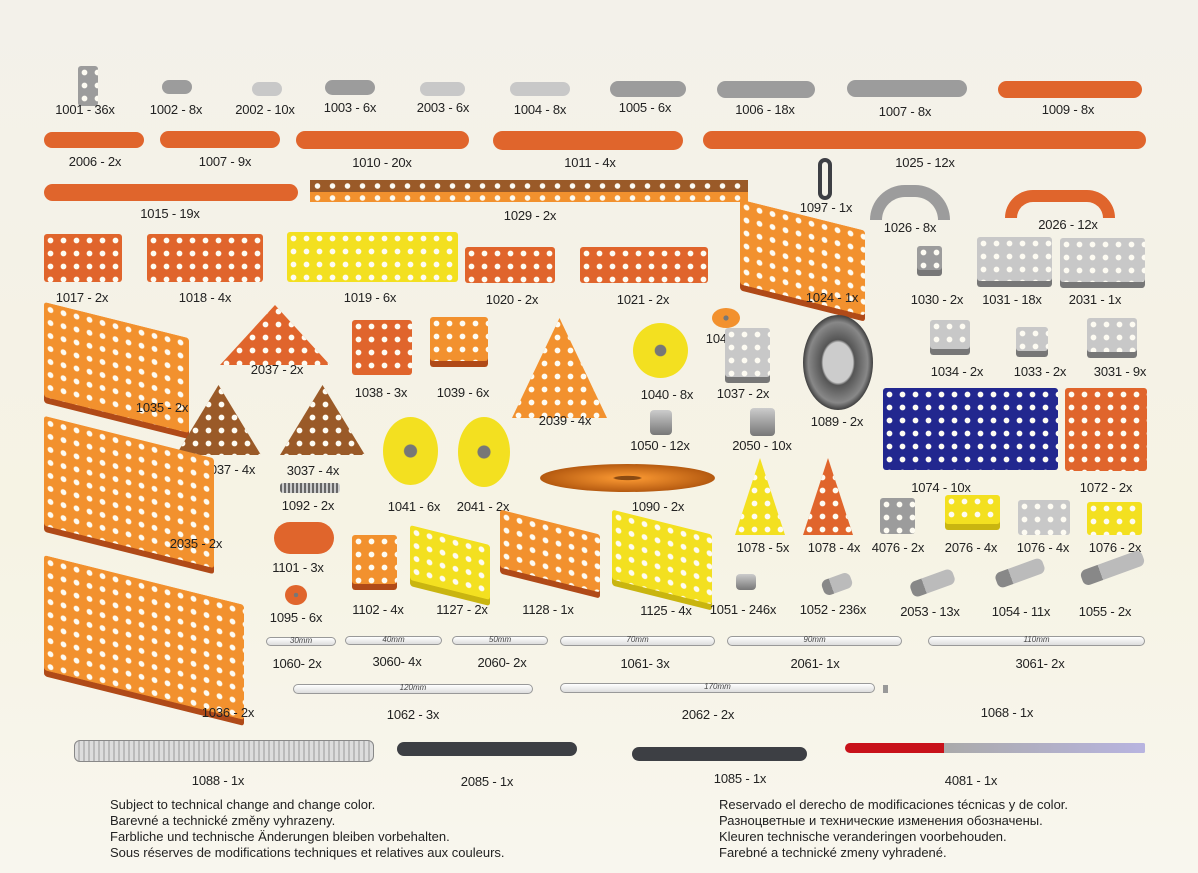  I want to click on part-label: 1026 - 8x, so click(910, 227).